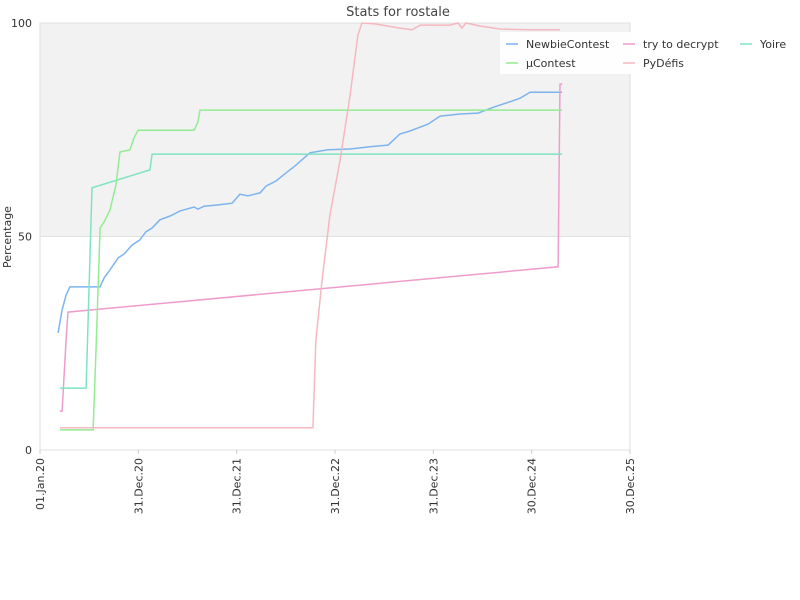  I want to click on y-tick-label: 50, so click(25, 237).